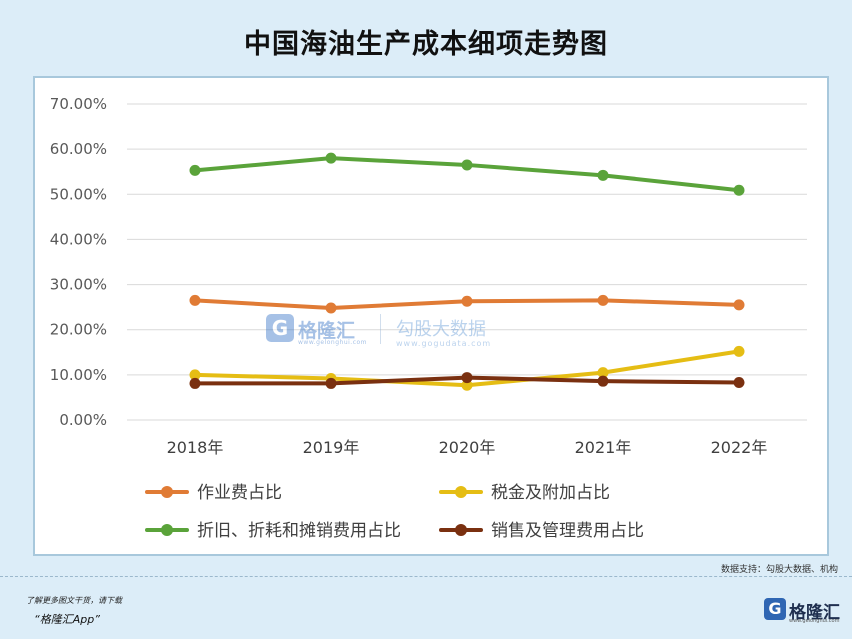  What do you see at coordinates (444, 343) in the screenshot?
I see `watermark-url-secondary: www.gogudata.com` at bounding box center [444, 343].